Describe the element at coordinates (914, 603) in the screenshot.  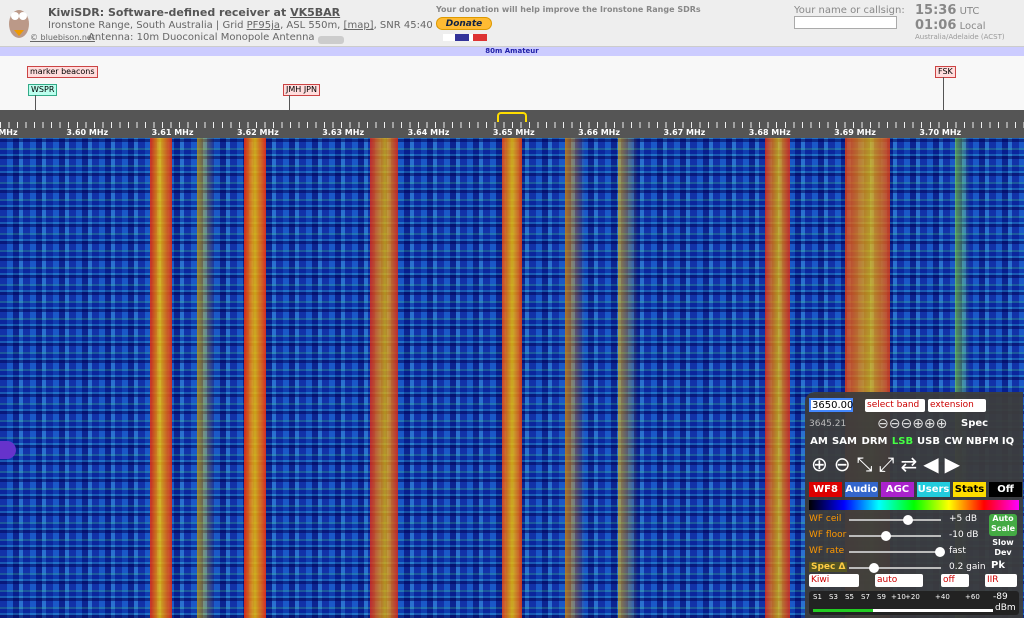
I see `s-meter: -89 dBm S1 S3 S5 S7 S9 +10 +20 +40 +60` at that location.